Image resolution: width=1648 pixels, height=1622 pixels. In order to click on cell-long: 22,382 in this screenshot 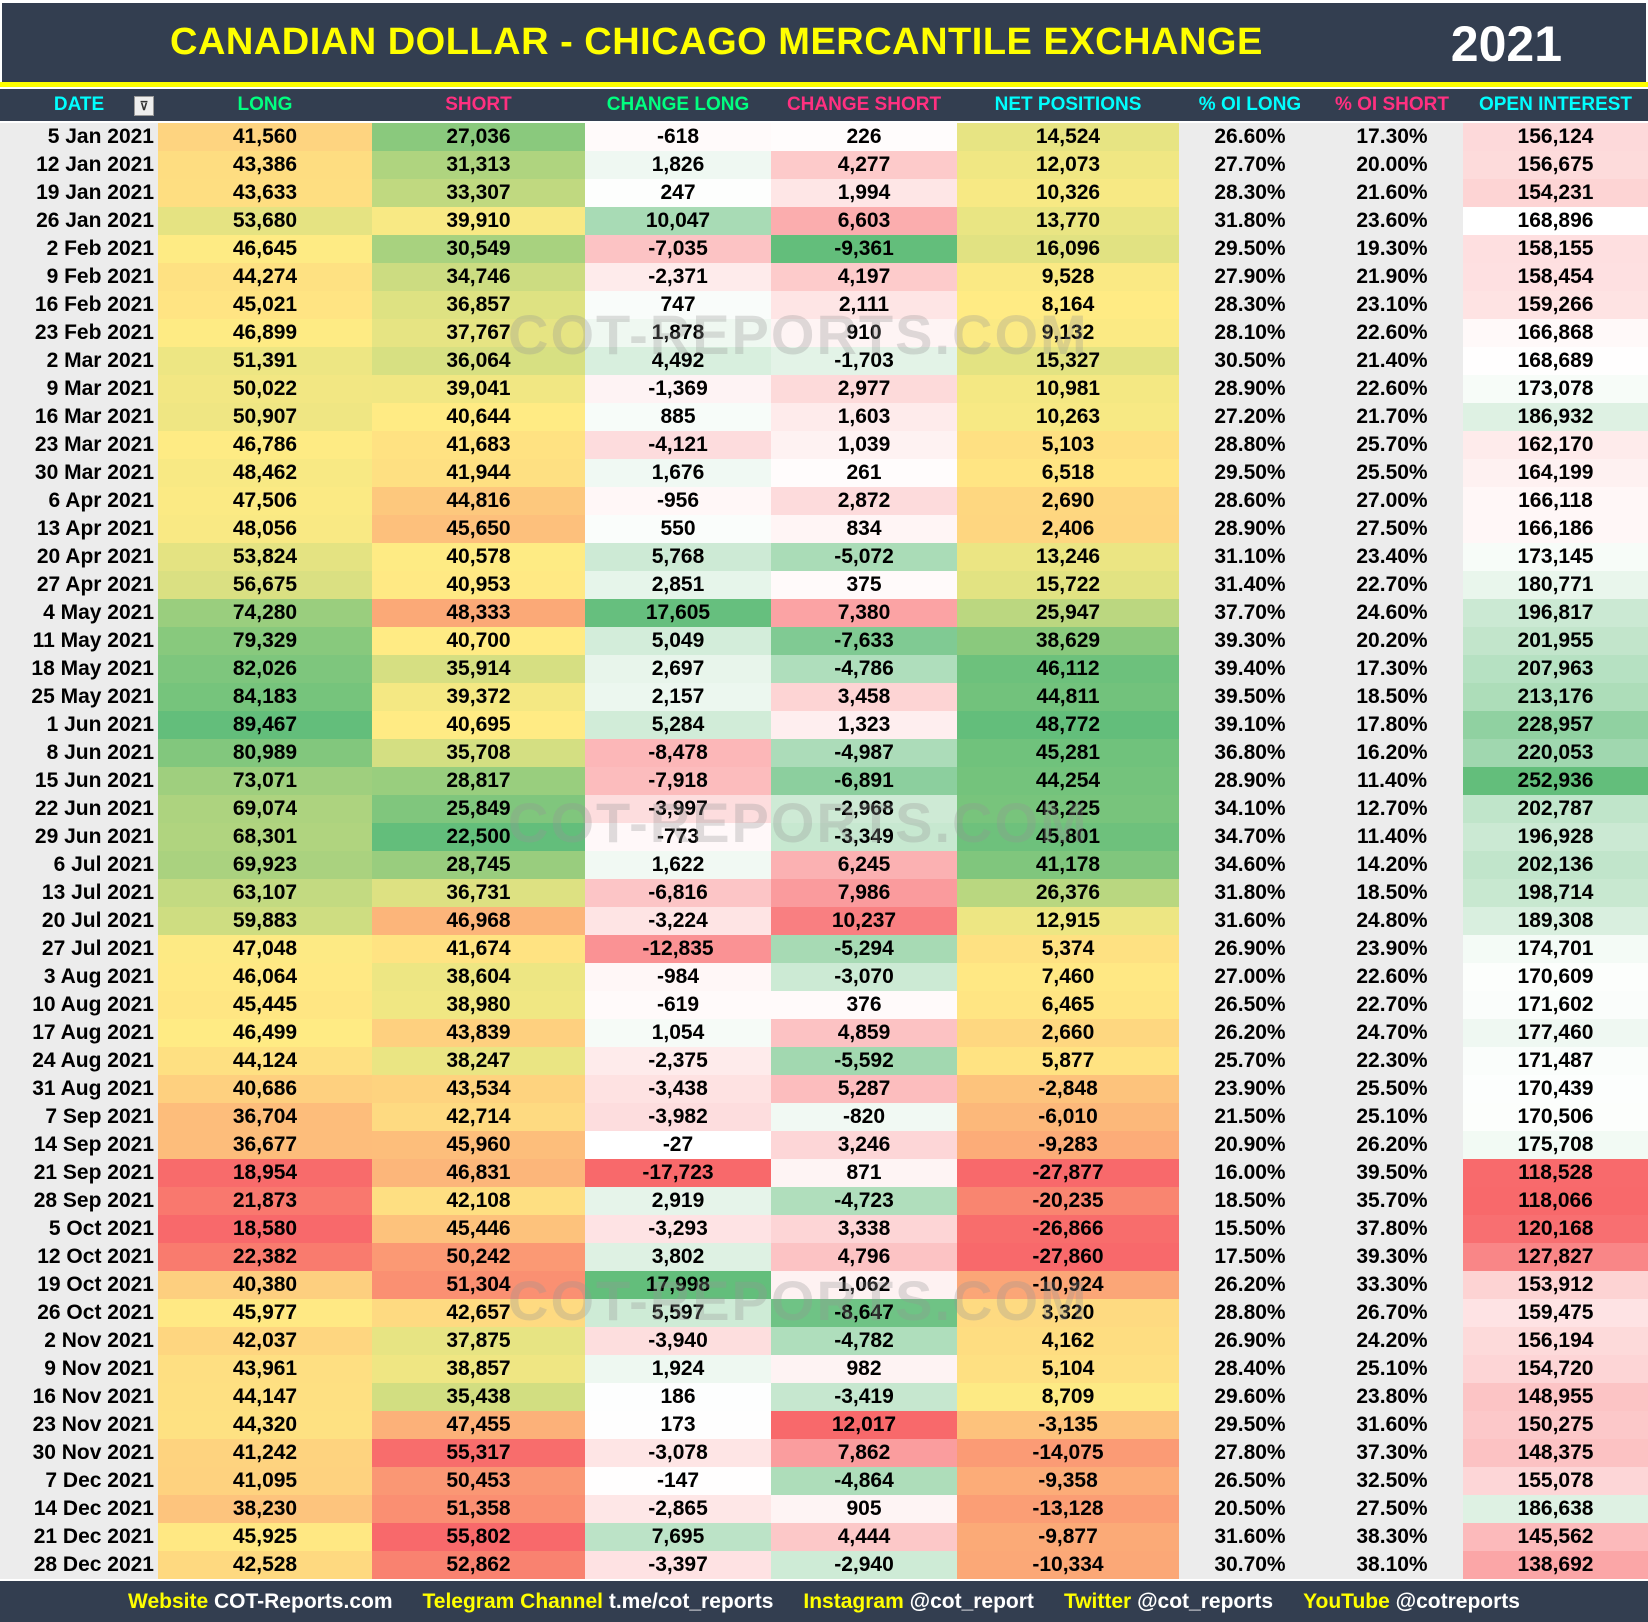, I will do `click(265, 1257)`.